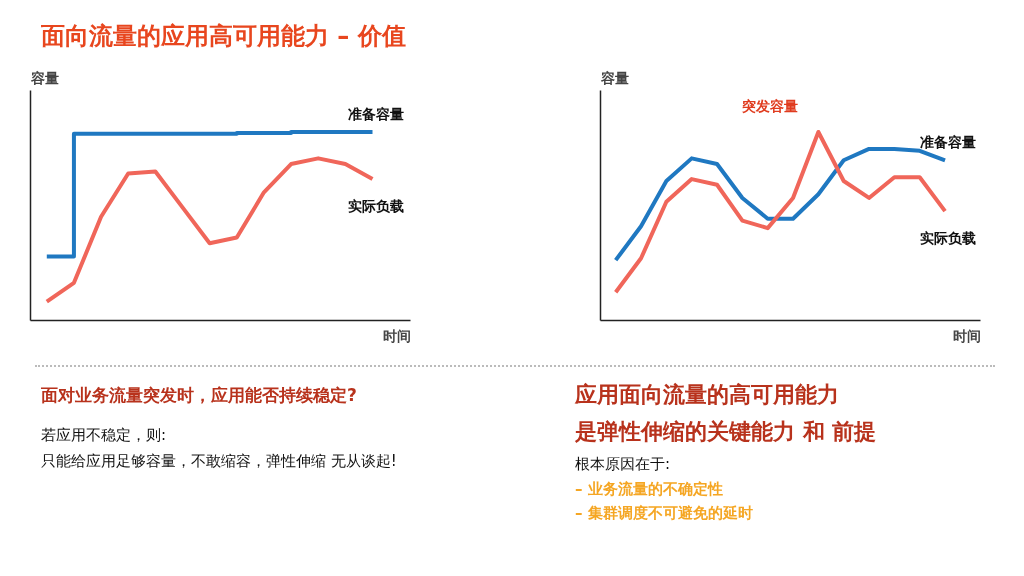 This screenshot has height=576, width=1024. What do you see at coordinates (707, 395) in the screenshot?
I see `text: 应用面向流量的高可用能力` at bounding box center [707, 395].